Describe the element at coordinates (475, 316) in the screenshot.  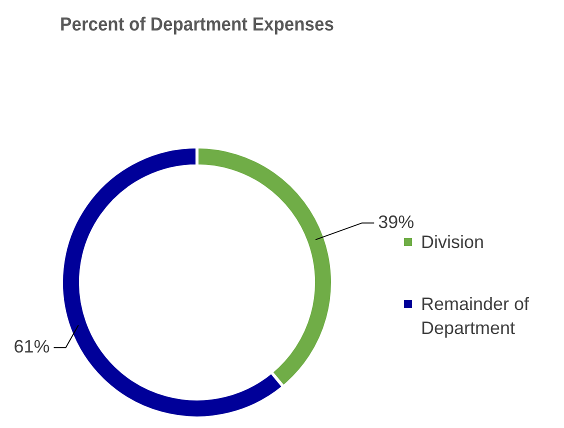
I see `legend-label: Remainder of Department` at that location.